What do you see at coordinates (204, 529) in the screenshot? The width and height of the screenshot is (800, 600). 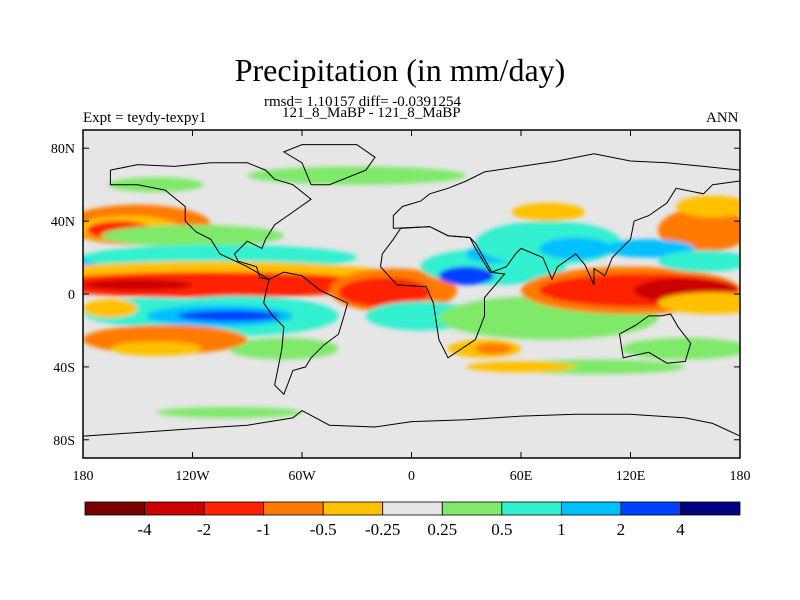 I see `colorbar-level-label: -2` at bounding box center [204, 529].